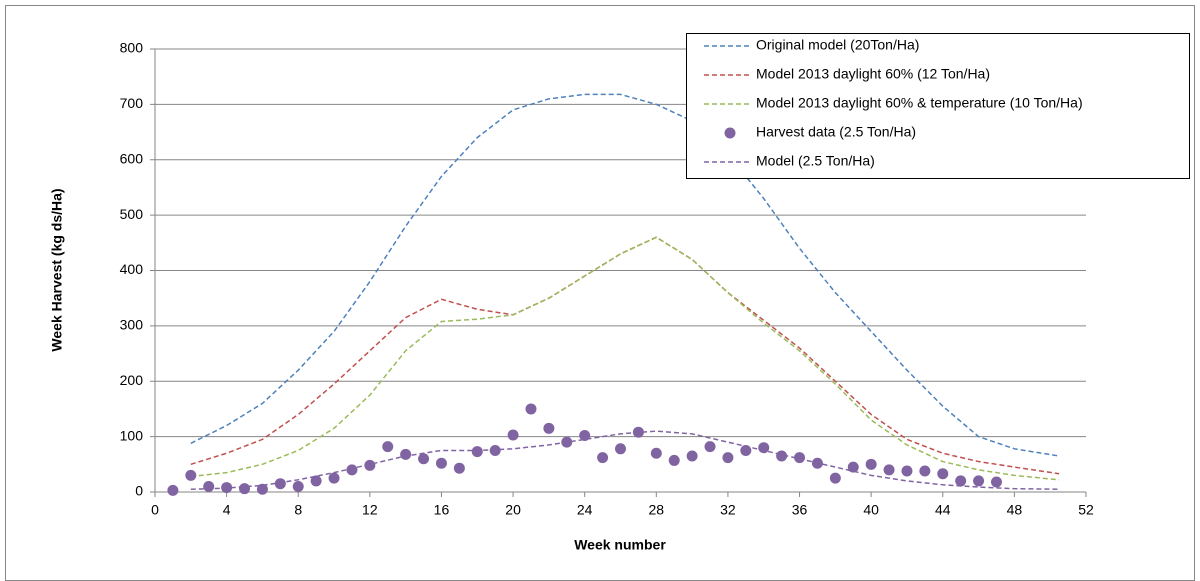 This screenshot has height=581, width=1200. What do you see at coordinates (625, 460) in the screenshot?
I see `line` at bounding box center [625, 460].